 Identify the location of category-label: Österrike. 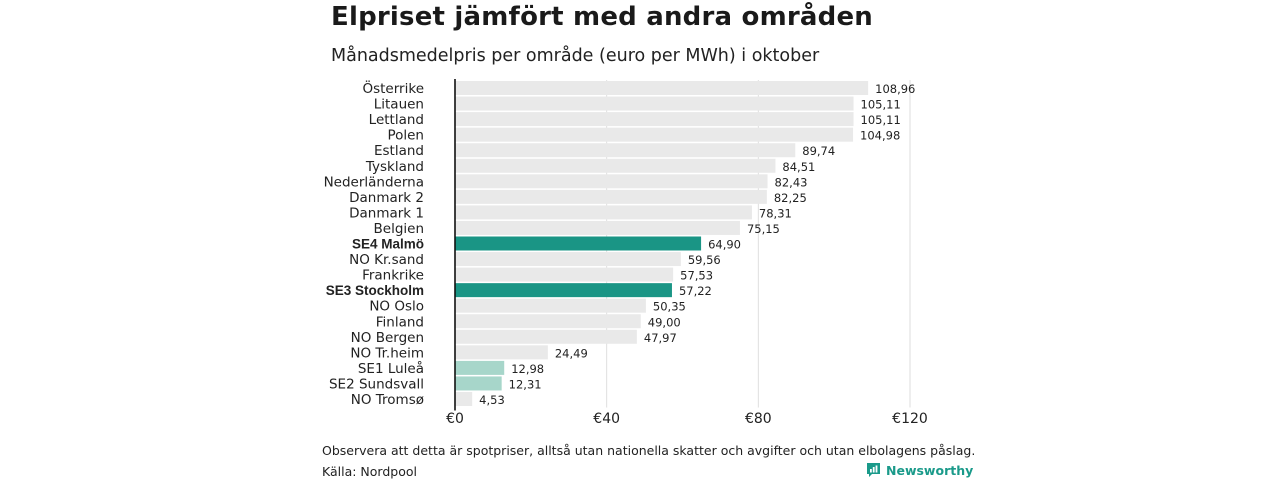
(393, 88).